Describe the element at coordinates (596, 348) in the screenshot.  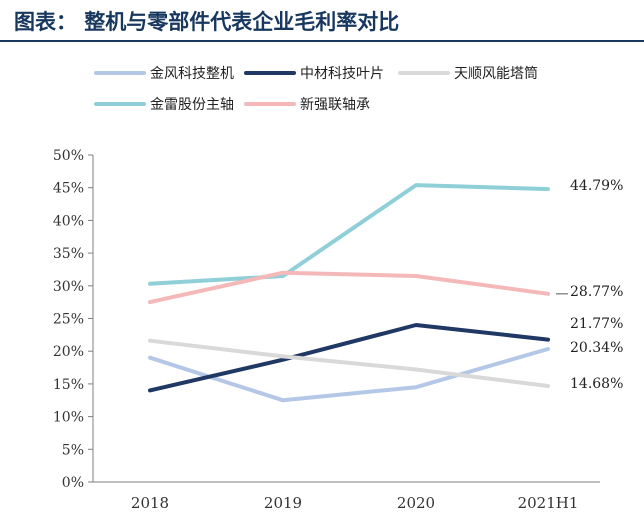
I see `data-label: 20.34%` at that location.